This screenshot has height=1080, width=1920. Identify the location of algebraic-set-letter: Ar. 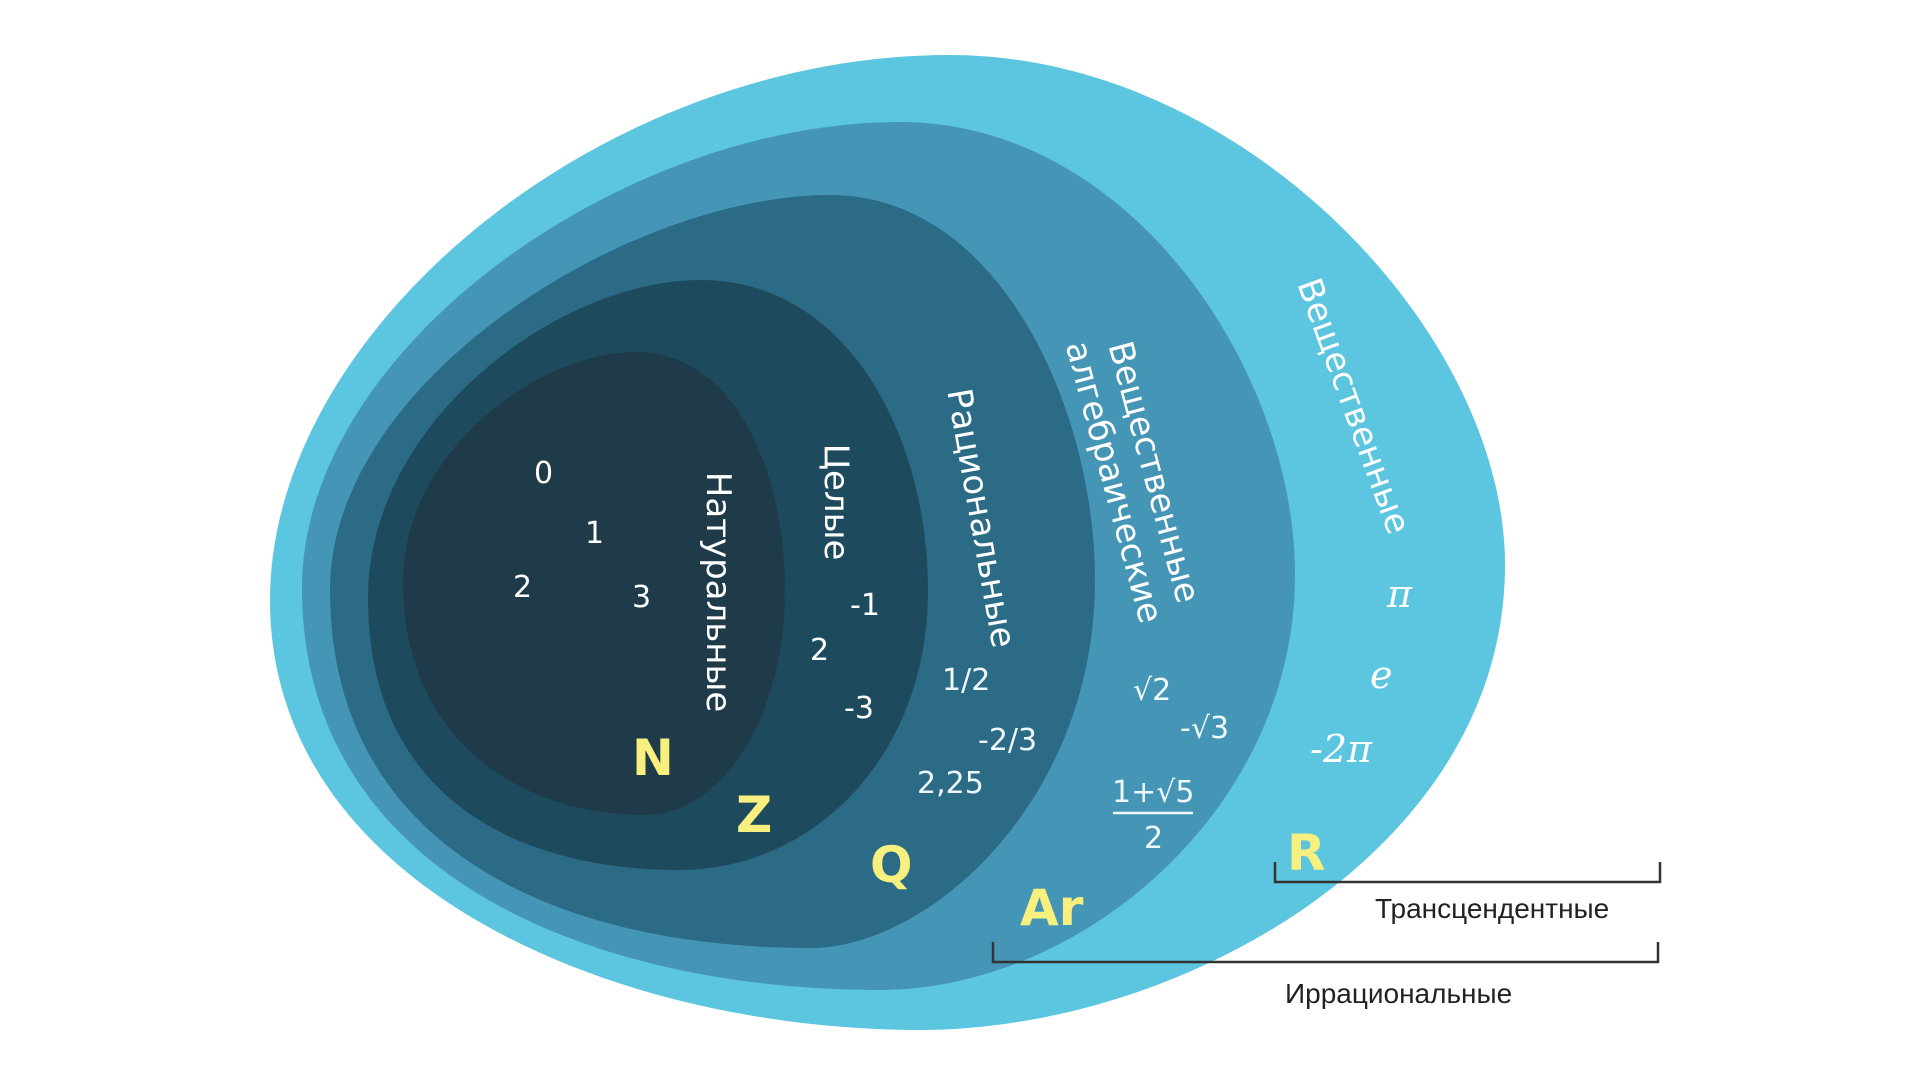
(1052, 908).